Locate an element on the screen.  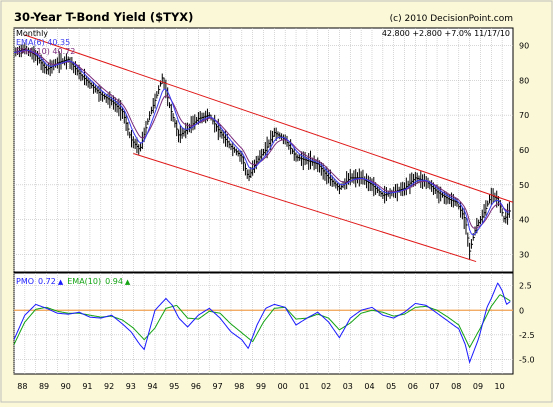
copyright-text: (c) 2010 DecisionPoint.com is located at coordinates (451, 19).